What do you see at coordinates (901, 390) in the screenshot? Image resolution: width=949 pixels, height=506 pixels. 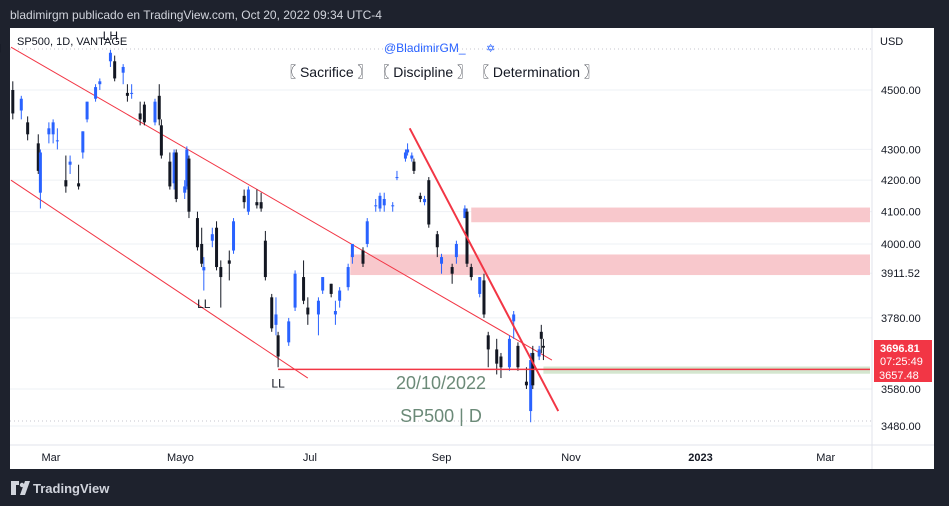 I see `price-tick-label: 3580.00` at bounding box center [901, 390].